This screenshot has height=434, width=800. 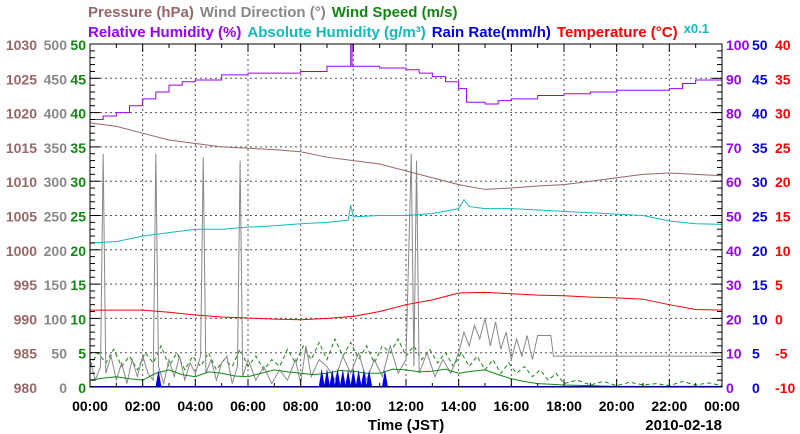 What do you see at coordinates (26, 388) in the screenshot?
I see `pressure-tick-label: 980` at bounding box center [26, 388].